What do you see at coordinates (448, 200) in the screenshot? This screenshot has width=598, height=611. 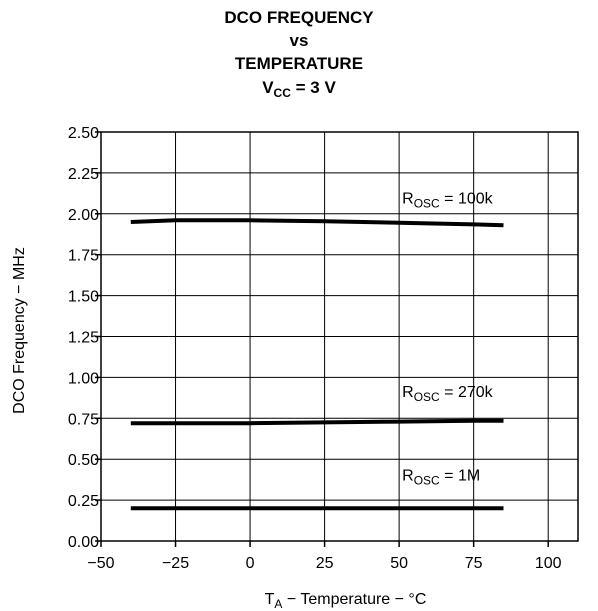 I see `series-label: ROSC = 100k` at bounding box center [448, 200].